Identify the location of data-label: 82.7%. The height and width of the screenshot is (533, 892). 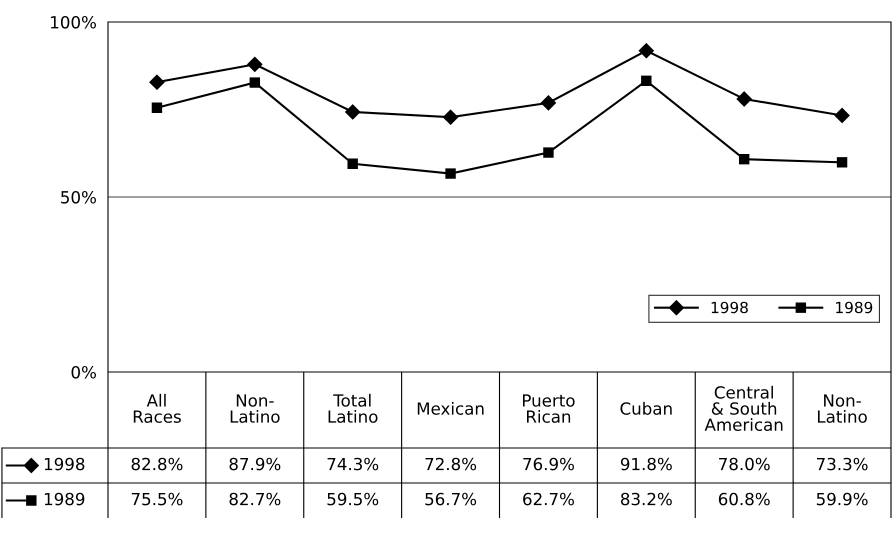
(254, 499).